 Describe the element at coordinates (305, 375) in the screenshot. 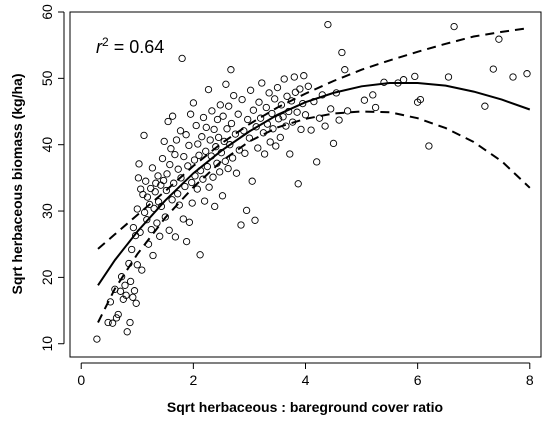

I see `x-axis: 0 2 4 6 8` at that location.